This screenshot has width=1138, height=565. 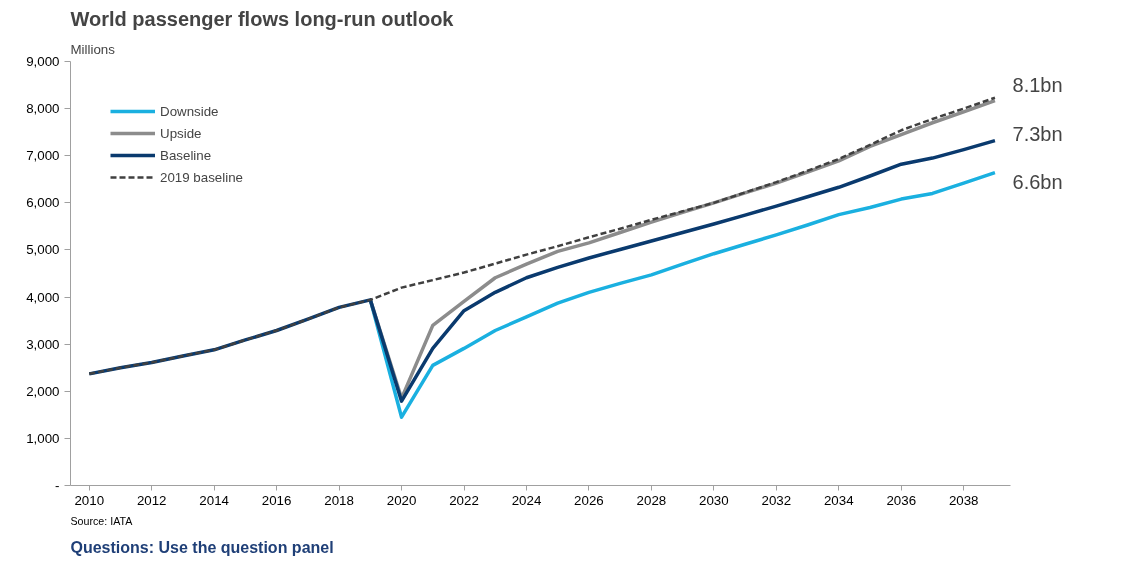 What do you see at coordinates (43, 297) in the screenshot?
I see `y-tick-label: 4,000` at bounding box center [43, 297].